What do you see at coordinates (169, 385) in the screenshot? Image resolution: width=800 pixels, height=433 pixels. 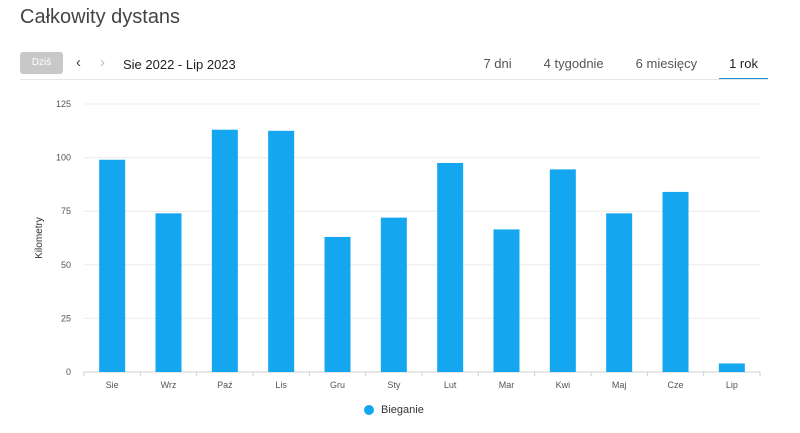 I see `x-tick-label: Wrz` at bounding box center [169, 385].